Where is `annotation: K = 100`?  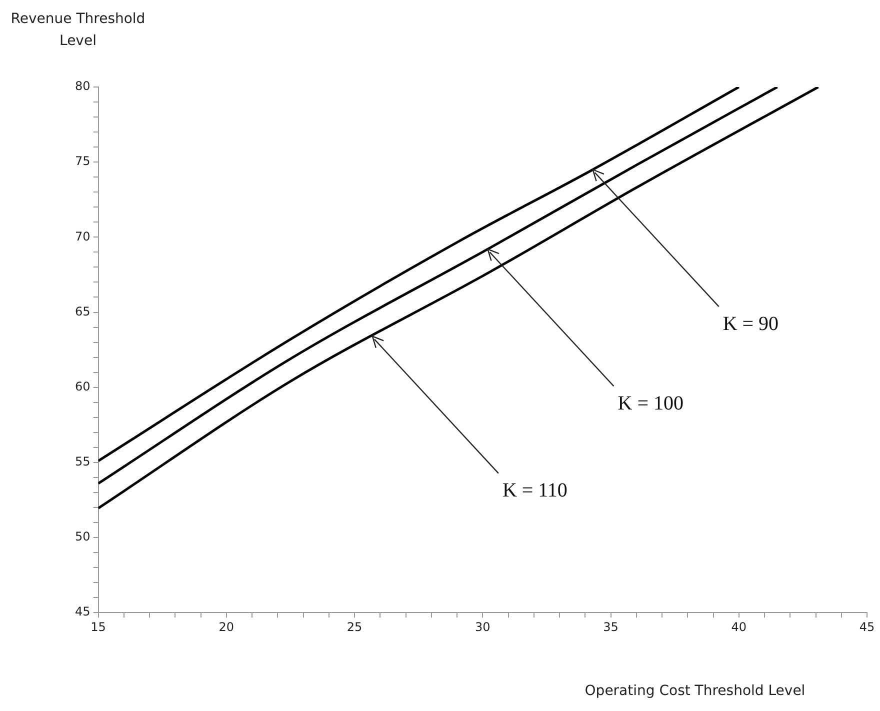 annotation: K = 100 is located at coordinates (651, 403).